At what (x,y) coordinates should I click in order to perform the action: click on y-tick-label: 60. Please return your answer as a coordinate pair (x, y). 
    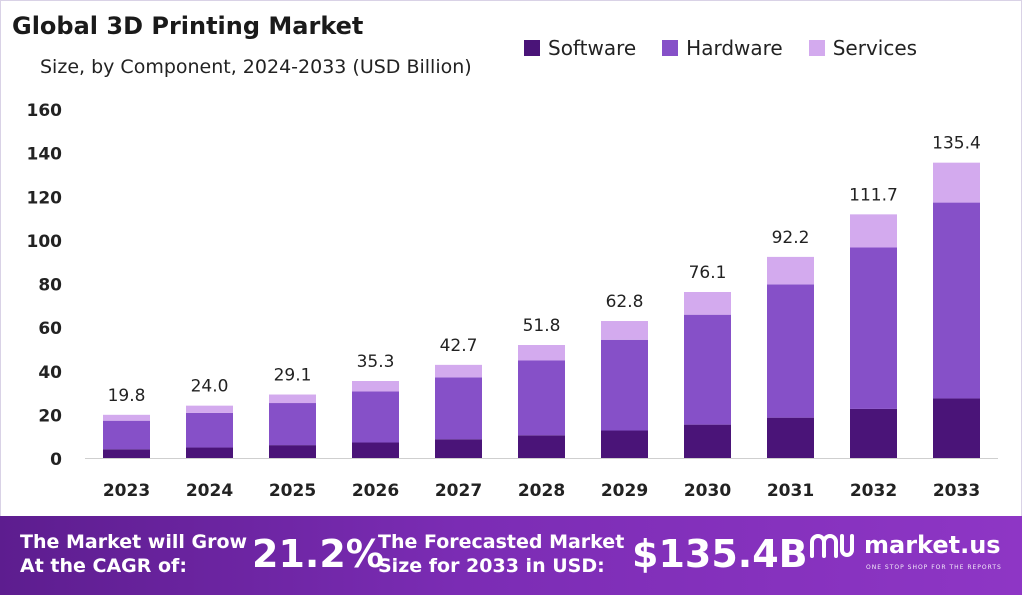
    Looking at the image, I should click on (50, 329).